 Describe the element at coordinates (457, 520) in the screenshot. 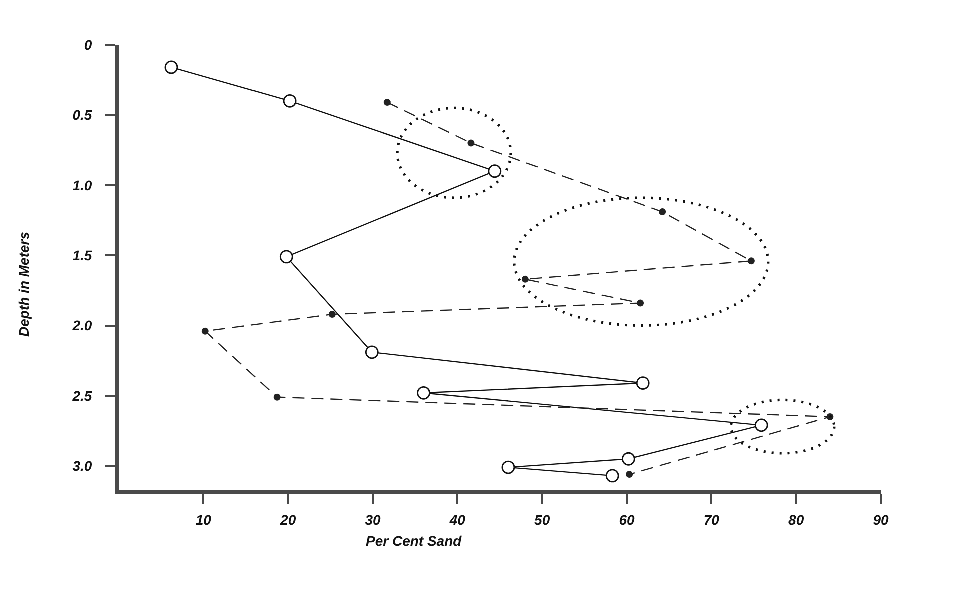

I see `x-tick-label: 40` at that location.